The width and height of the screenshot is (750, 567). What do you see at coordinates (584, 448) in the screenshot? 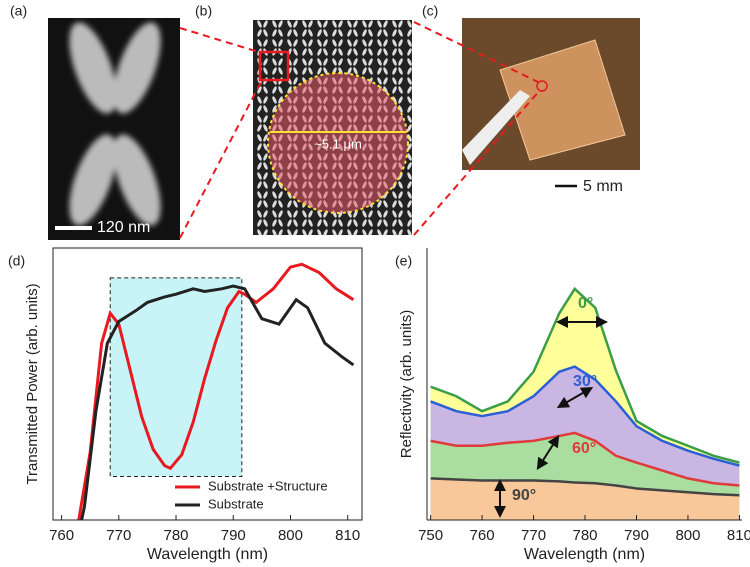
I see `angle-label: 60°` at bounding box center [584, 448].